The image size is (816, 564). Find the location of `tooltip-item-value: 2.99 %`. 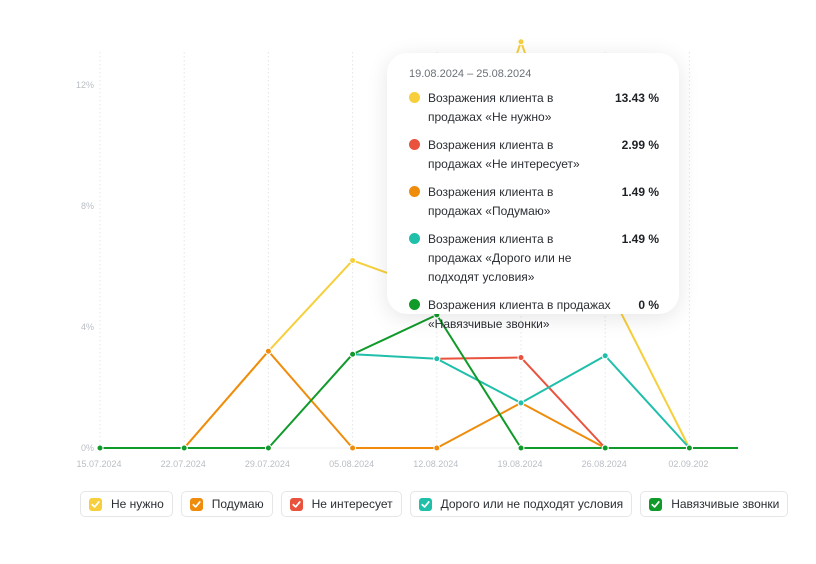

tooltip-item-value: 2.99 % is located at coordinates (640, 145).